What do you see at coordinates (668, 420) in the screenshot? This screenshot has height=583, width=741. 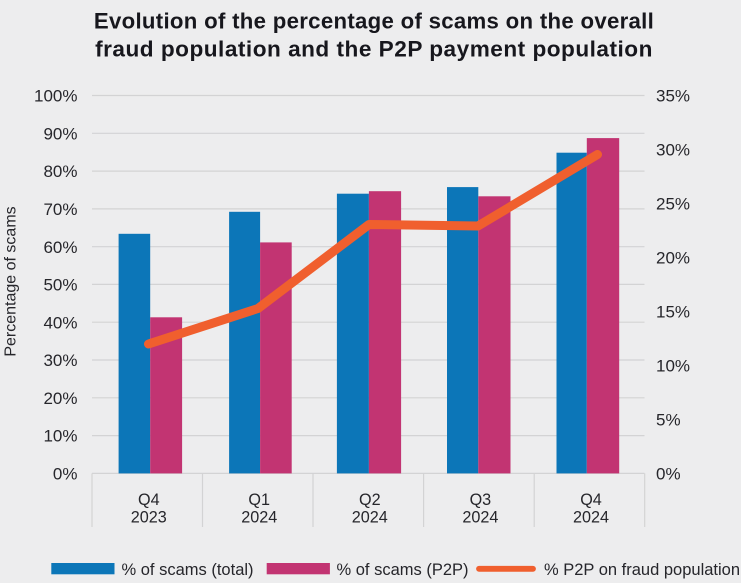 I see `svg-text: 5%` at bounding box center [668, 420].